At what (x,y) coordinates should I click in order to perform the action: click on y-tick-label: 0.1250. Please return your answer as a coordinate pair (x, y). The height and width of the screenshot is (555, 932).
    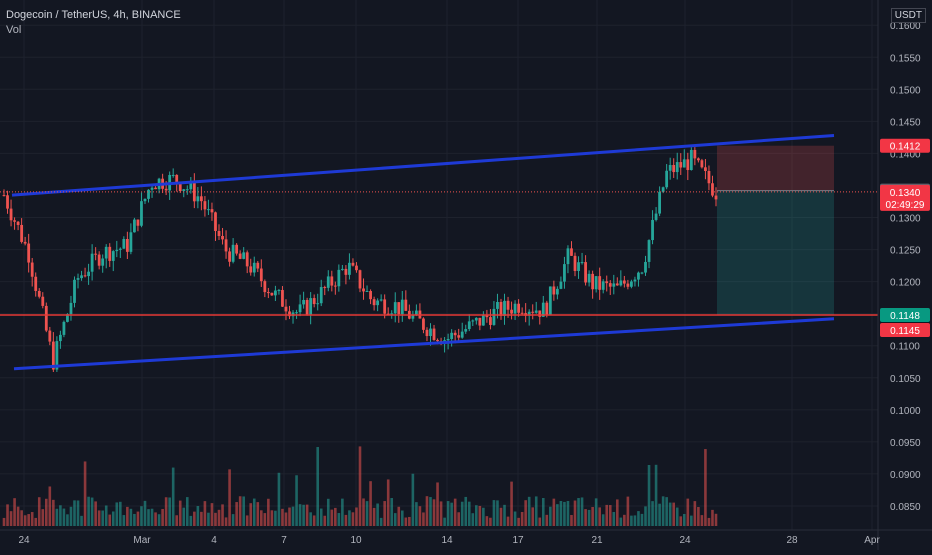
    Looking at the image, I should click on (905, 251).